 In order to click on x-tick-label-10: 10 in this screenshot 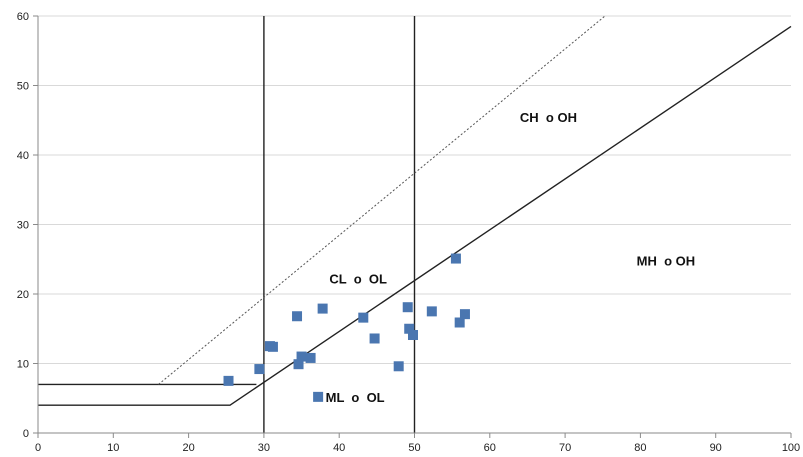, I will do `click(113, 448)`.